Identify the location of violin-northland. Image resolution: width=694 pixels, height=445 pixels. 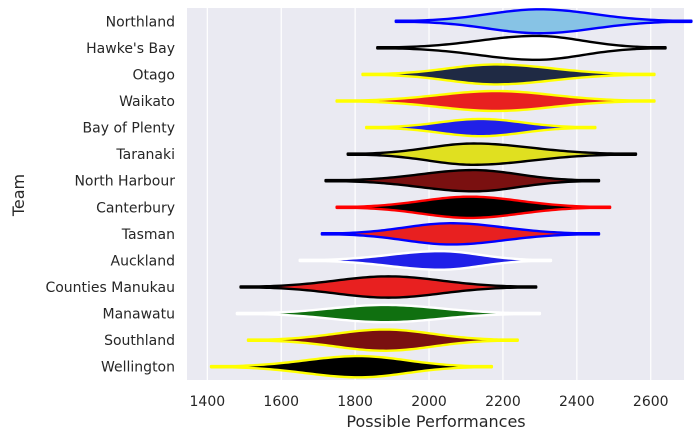
(543, 21).